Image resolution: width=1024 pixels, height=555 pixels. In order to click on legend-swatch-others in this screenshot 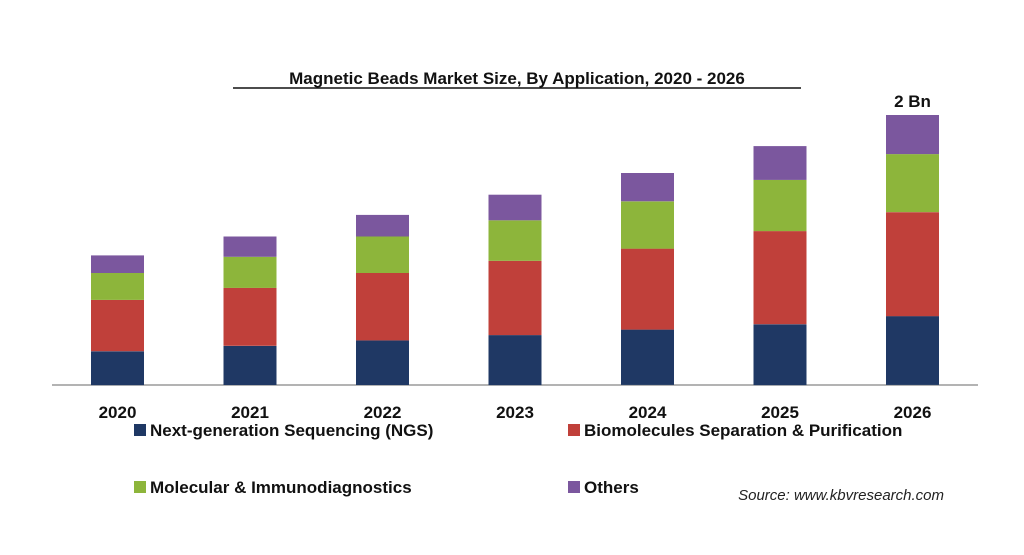, I will do `click(574, 487)`.